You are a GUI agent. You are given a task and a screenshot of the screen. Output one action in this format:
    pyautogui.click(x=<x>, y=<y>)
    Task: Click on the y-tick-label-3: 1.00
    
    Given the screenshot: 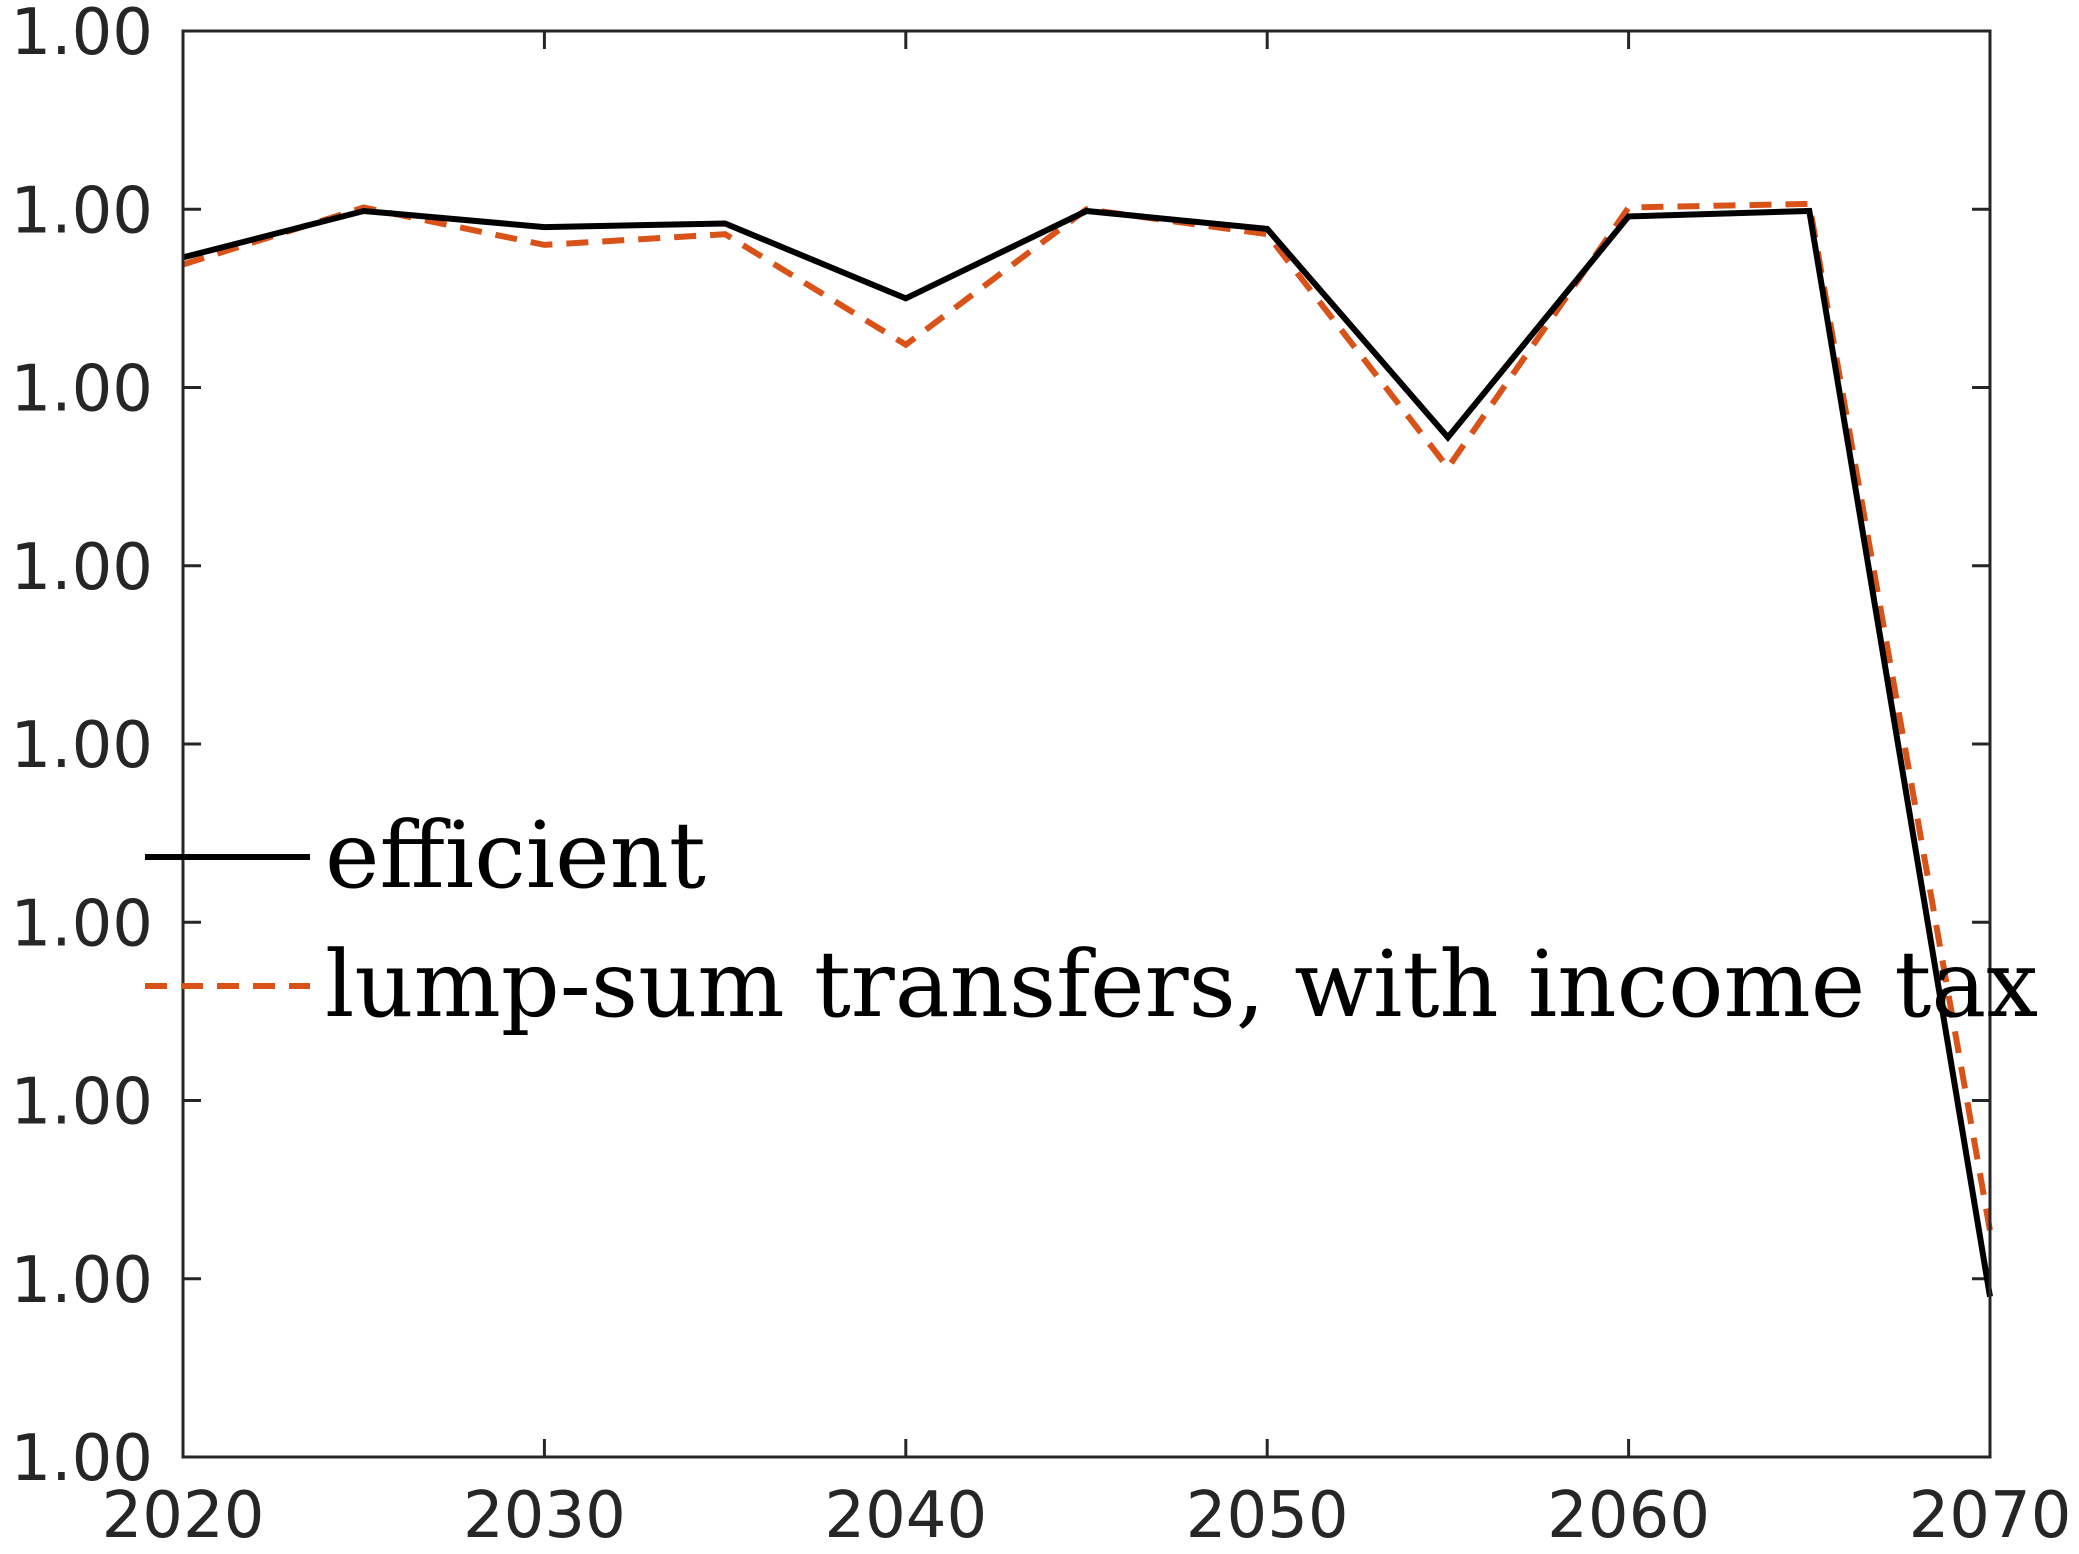 What is the action you would take?
    pyautogui.click(x=82, y=924)
    